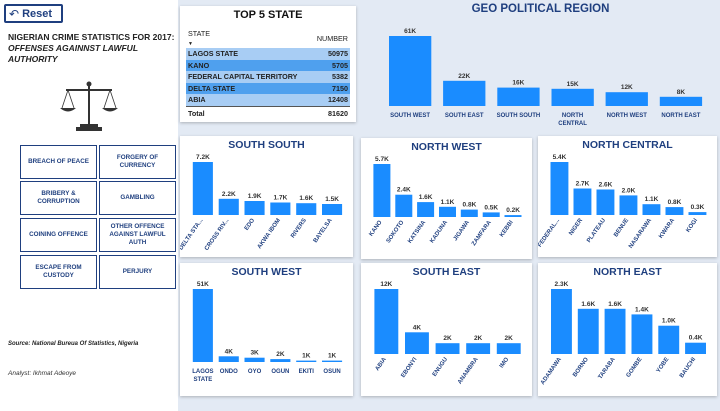  Describe the element at coordinates (33, 13) in the screenshot. I see `reset-button: ↶ Reset` at that location.